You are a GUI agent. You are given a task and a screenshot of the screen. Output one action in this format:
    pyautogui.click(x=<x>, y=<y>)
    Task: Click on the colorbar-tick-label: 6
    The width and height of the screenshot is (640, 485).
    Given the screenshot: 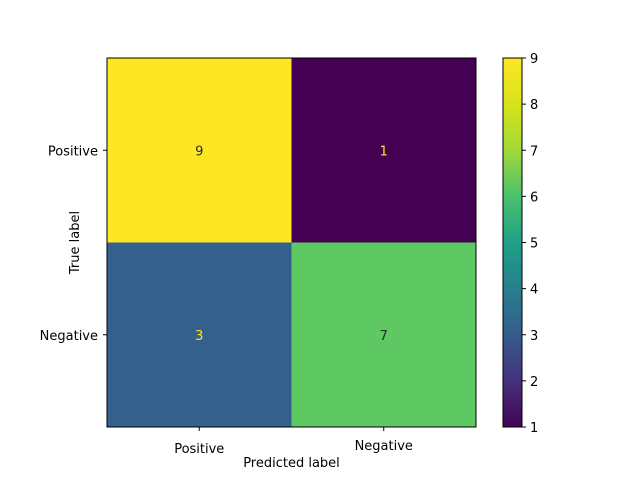 What is the action you would take?
    pyautogui.click(x=534, y=197)
    